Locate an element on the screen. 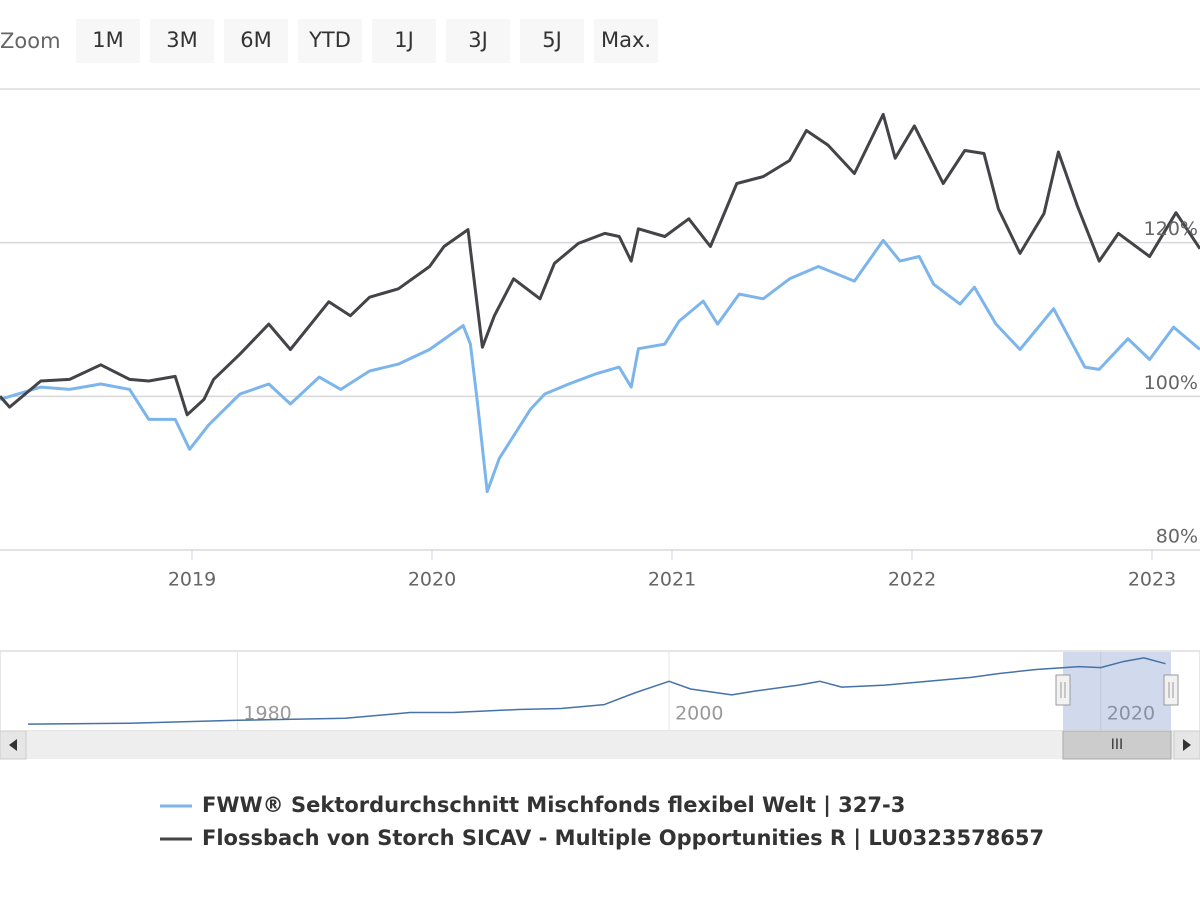 The image size is (1200, 898). navigator-line is located at coordinates (597, 691).